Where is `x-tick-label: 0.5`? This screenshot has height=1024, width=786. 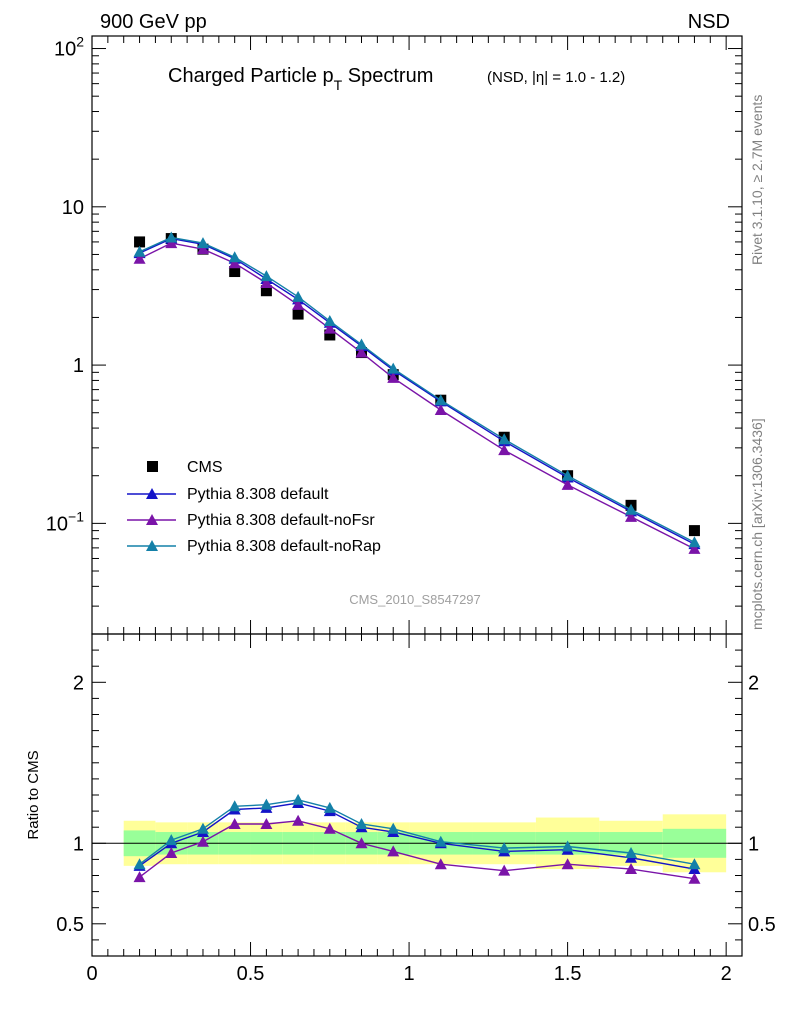
x-tick-label: 0.5 is located at coordinates (251, 974).